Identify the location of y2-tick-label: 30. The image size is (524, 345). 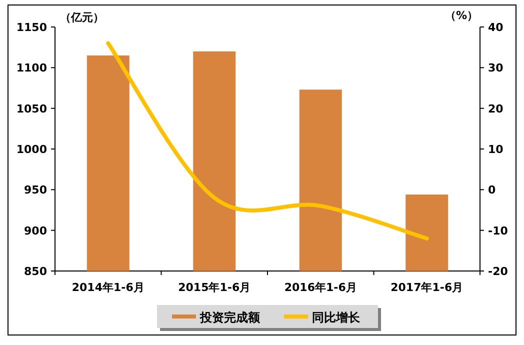
(496, 68).